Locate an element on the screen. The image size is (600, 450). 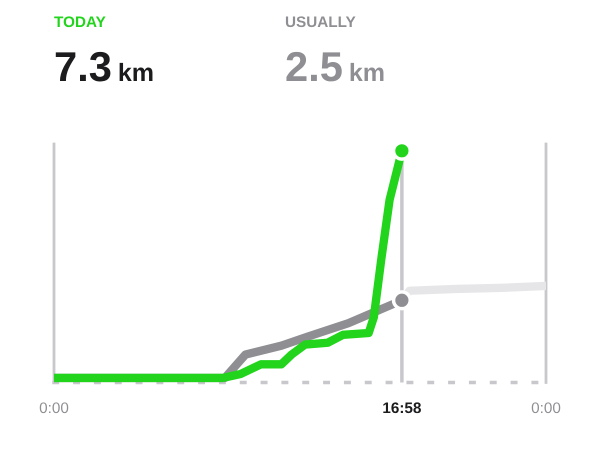
text: USUALLY is located at coordinates (321, 22).